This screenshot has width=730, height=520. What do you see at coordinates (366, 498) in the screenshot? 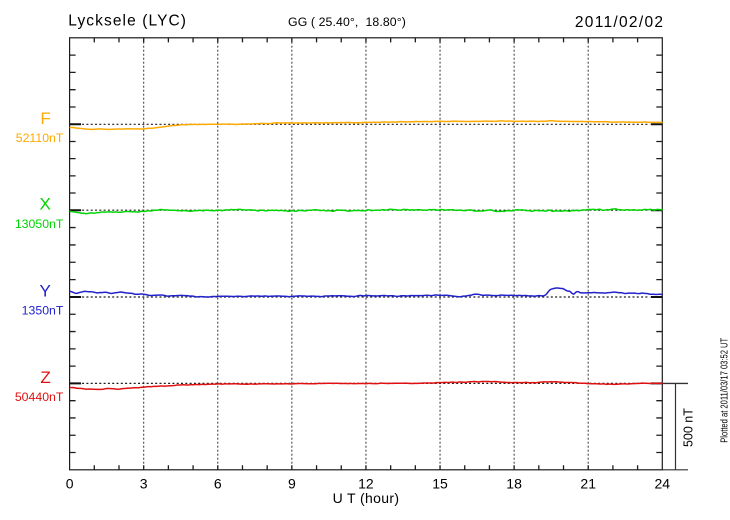
I see `svg-text: U T (hour)` at bounding box center [366, 498].